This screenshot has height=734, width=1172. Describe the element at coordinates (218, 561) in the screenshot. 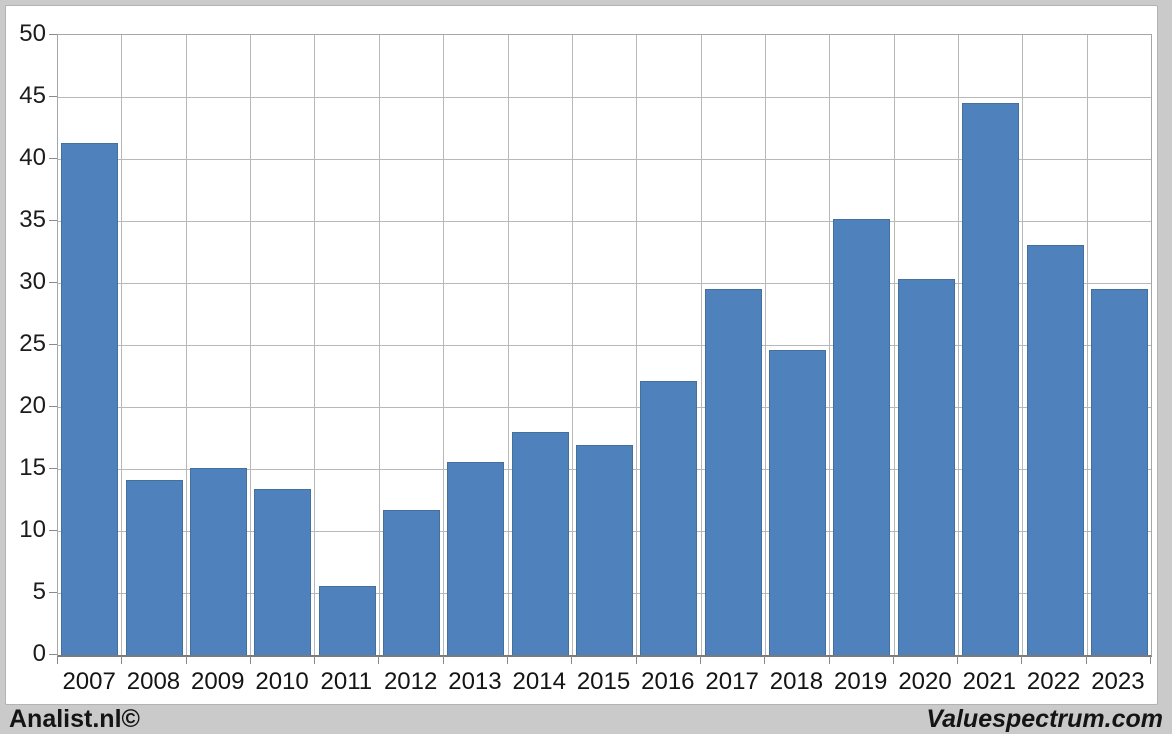

I see `bar-2009` at that location.